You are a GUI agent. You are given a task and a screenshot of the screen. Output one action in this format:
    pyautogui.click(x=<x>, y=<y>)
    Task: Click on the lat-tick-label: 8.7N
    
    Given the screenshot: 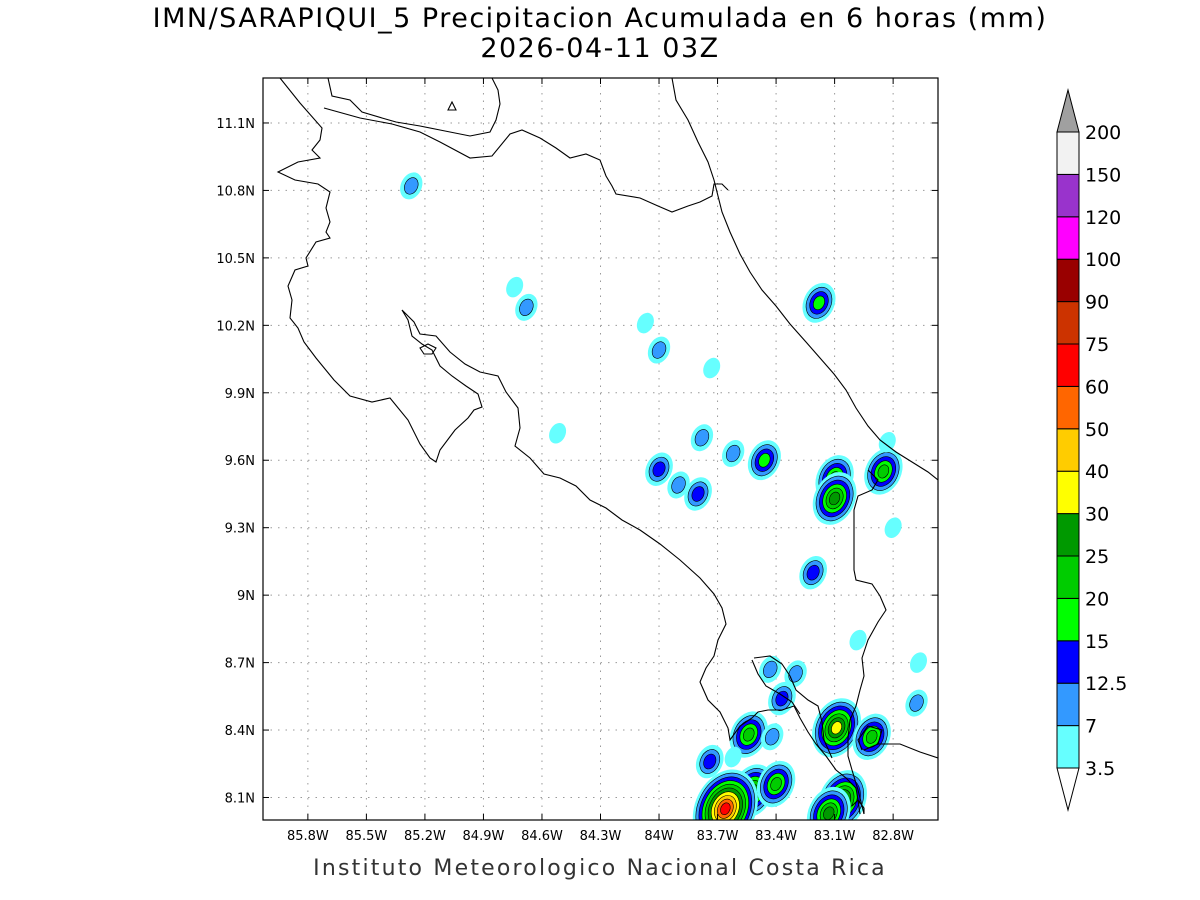 What is the action you would take?
    pyautogui.click(x=240, y=664)
    